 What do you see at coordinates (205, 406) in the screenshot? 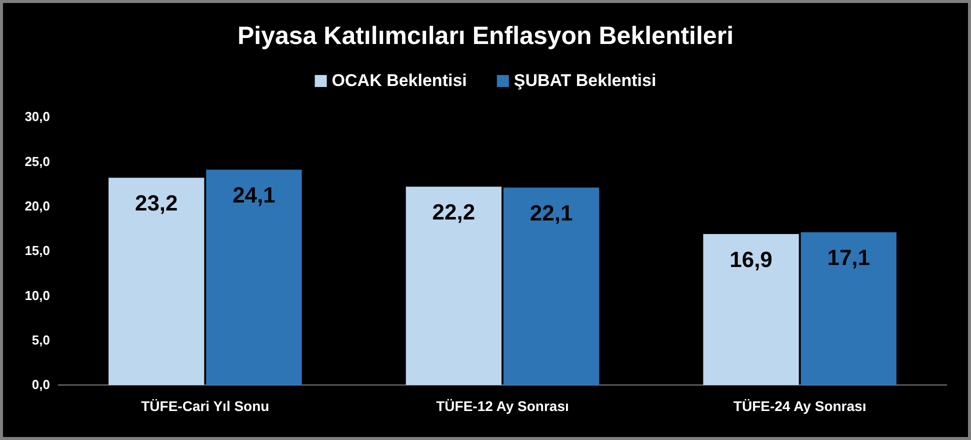
I see `x-tick-label: TÜFE-Cari Yıl Sonu` at bounding box center [205, 406].